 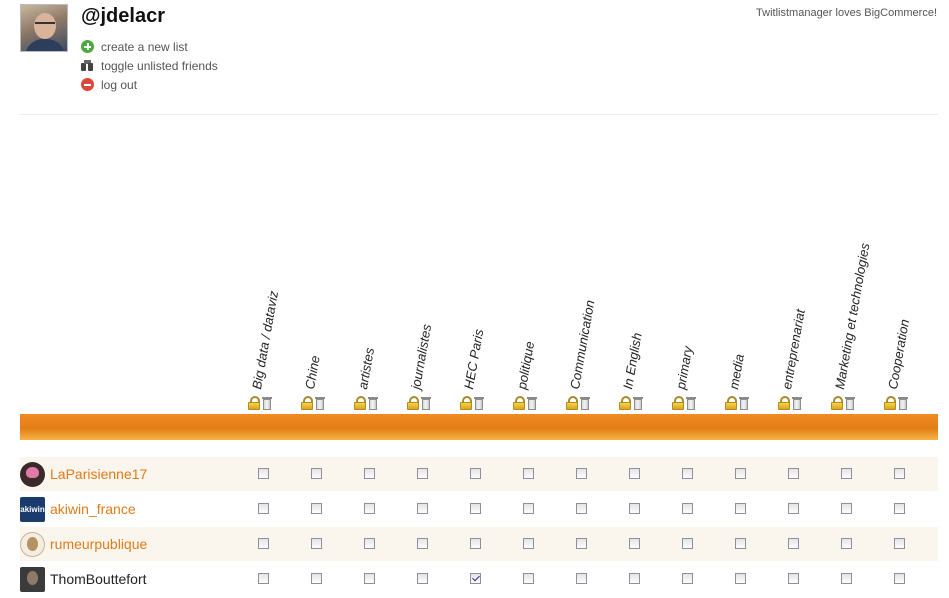 What do you see at coordinates (98, 579) in the screenshot?
I see `friend-name-link: ThomBouttefort` at bounding box center [98, 579].